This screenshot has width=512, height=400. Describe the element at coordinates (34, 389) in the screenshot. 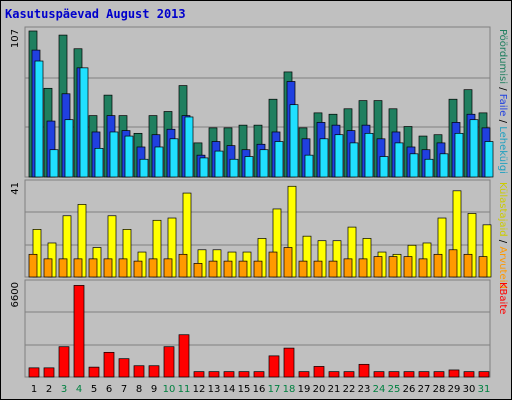

I see `x-tick-label-day-1: 1` at that location.